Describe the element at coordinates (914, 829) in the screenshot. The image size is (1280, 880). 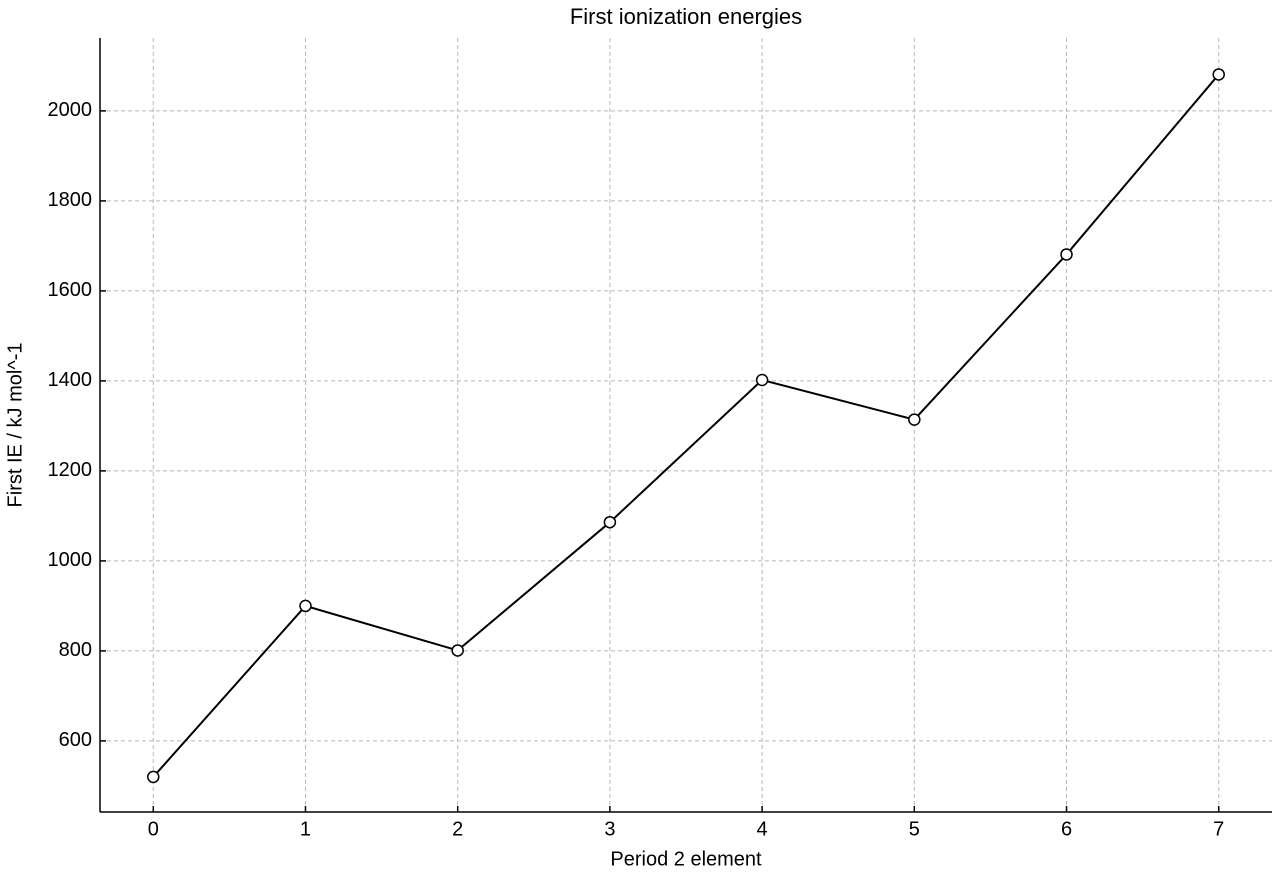
I see `x-tick-label: 5` at that location.